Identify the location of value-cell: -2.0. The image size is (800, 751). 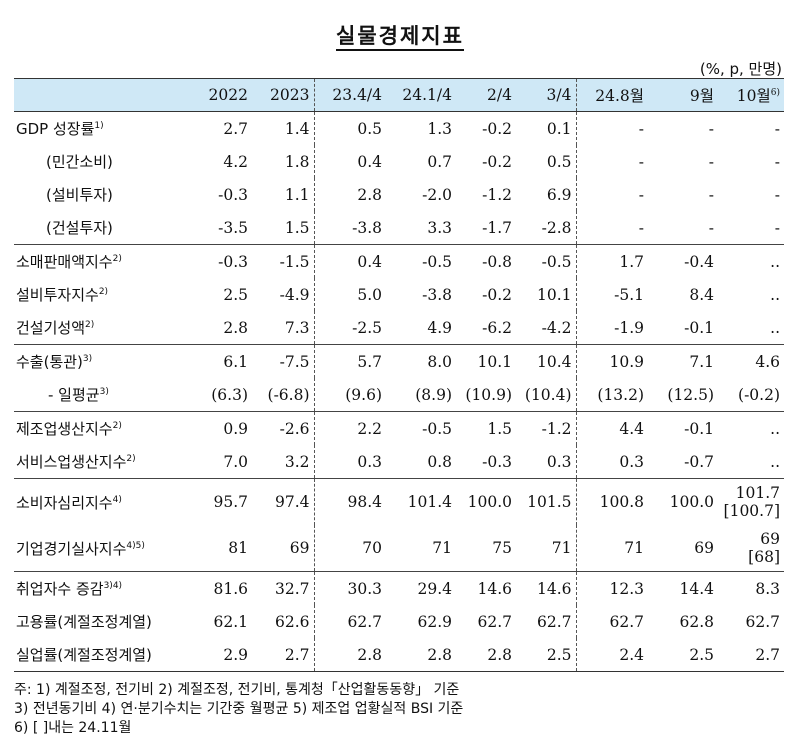
(437, 194).